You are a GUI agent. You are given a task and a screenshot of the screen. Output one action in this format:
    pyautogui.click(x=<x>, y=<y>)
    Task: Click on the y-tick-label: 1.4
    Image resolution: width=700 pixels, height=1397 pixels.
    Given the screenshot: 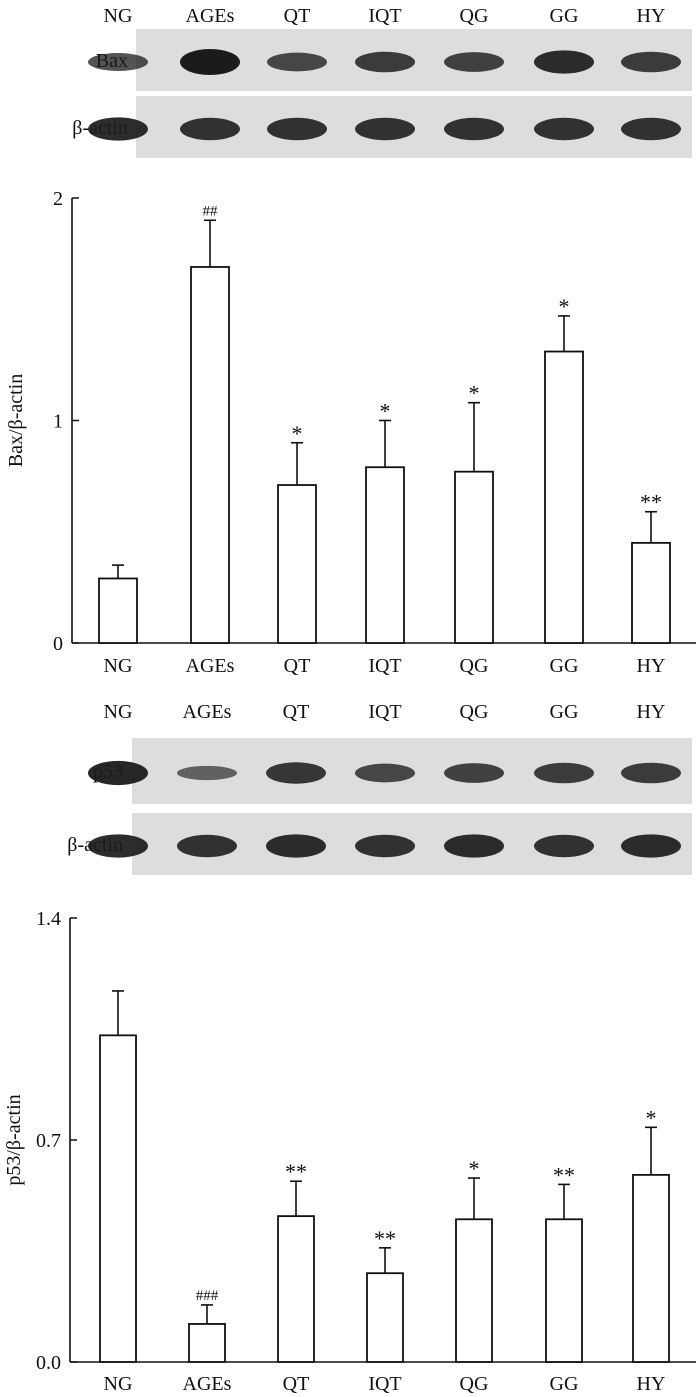 What is the action you would take?
    pyautogui.click(x=48, y=919)
    